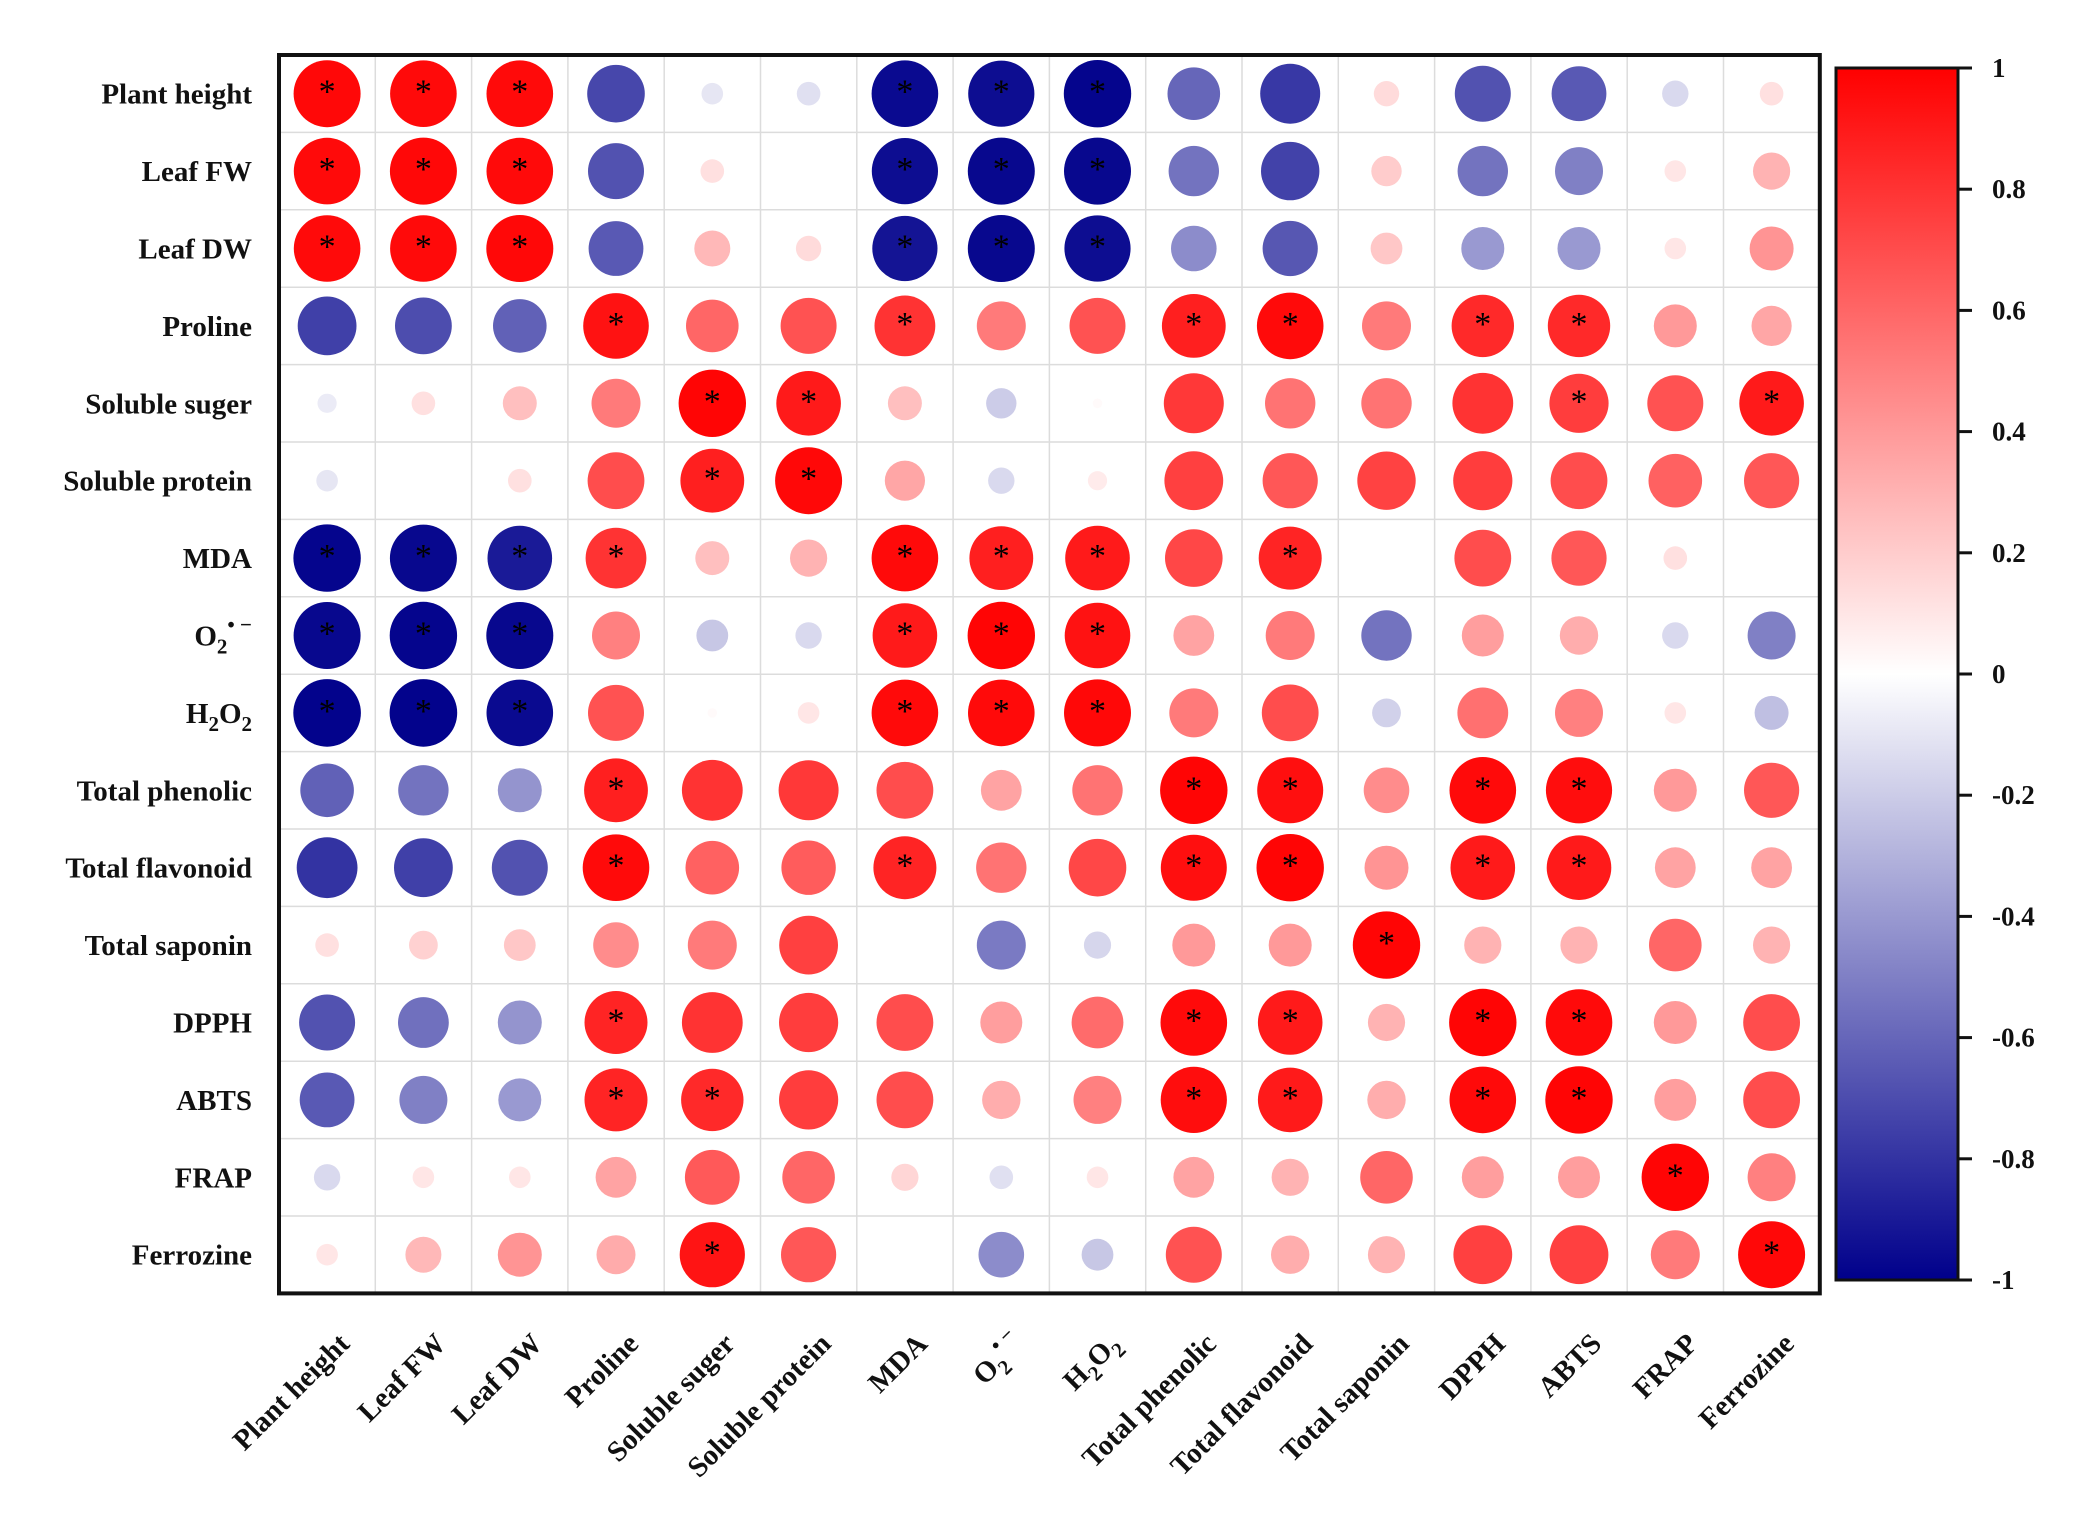  What do you see at coordinates (157, 482) in the screenshot?
I see `row-label: Soluble protein` at bounding box center [157, 482].